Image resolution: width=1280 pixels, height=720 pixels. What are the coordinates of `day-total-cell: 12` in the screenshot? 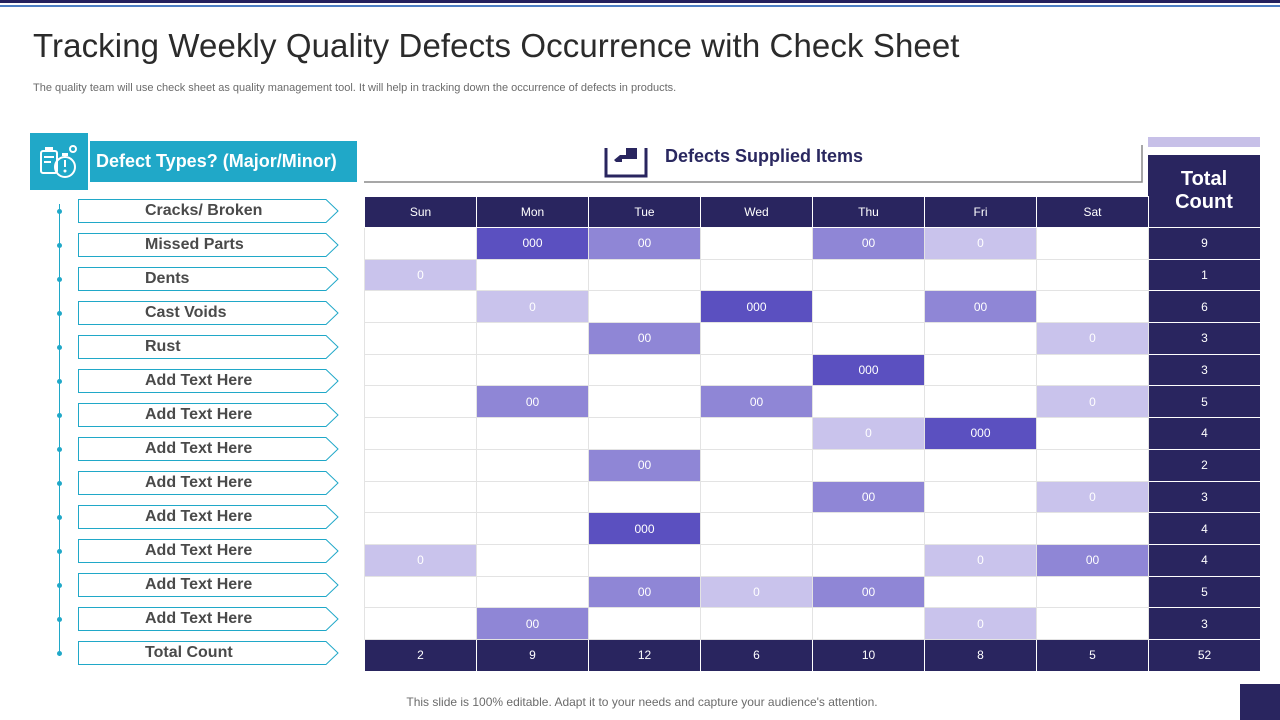 It's located at (644, 655).